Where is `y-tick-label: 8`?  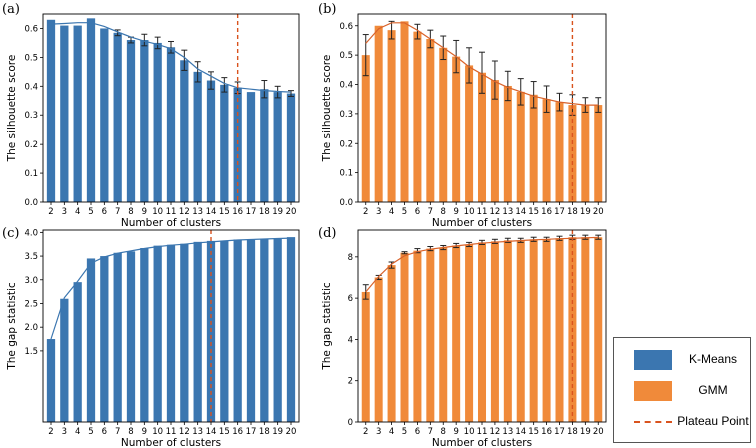 y-tick-label: 8 is located at coordinates (350, 258).